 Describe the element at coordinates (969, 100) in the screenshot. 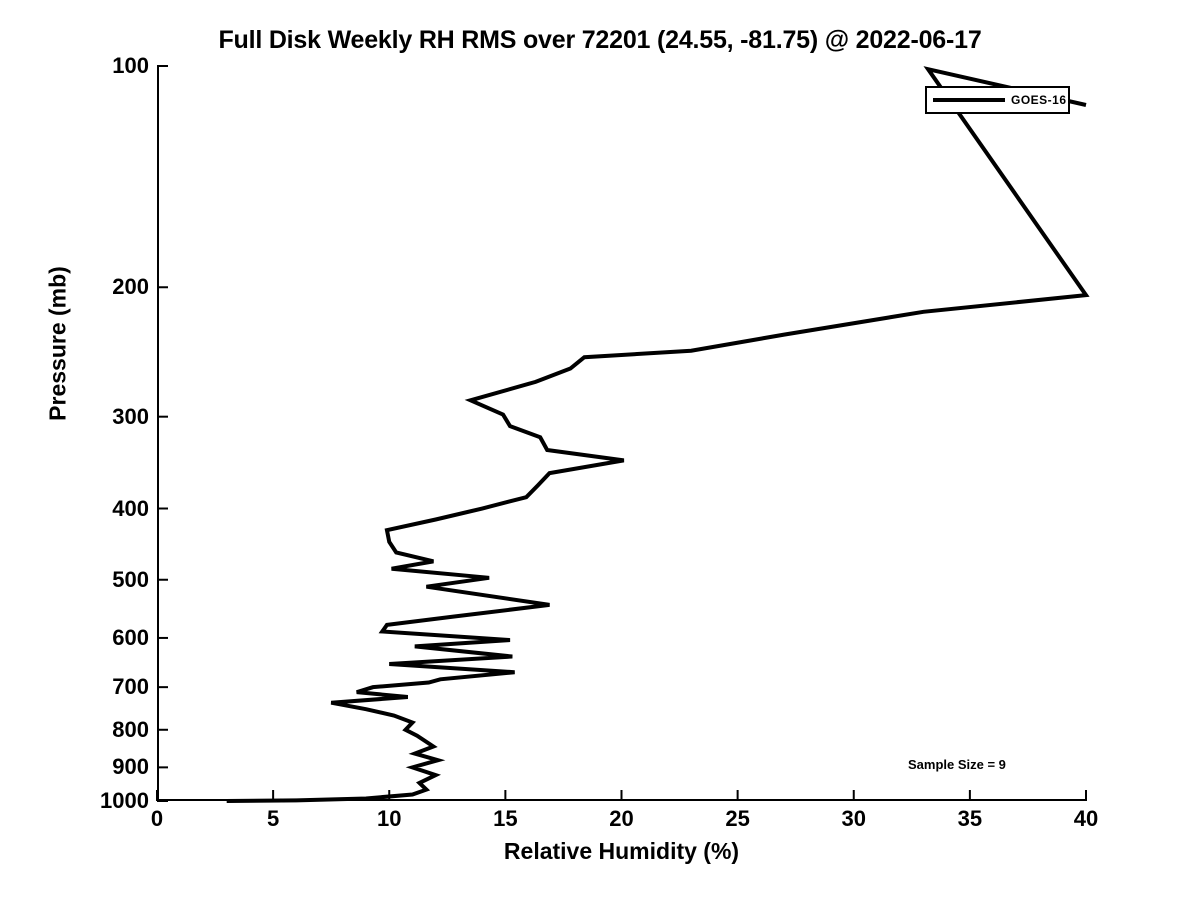

I see `legend-line-sample` at that location.